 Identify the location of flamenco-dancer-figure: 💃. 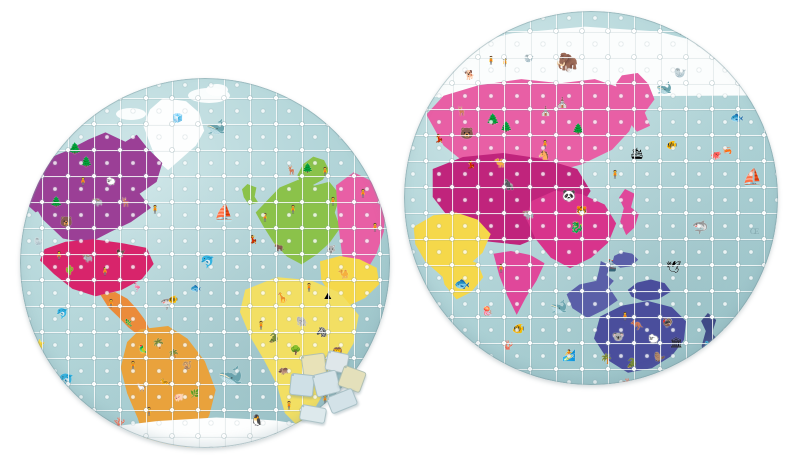
(253, 239).